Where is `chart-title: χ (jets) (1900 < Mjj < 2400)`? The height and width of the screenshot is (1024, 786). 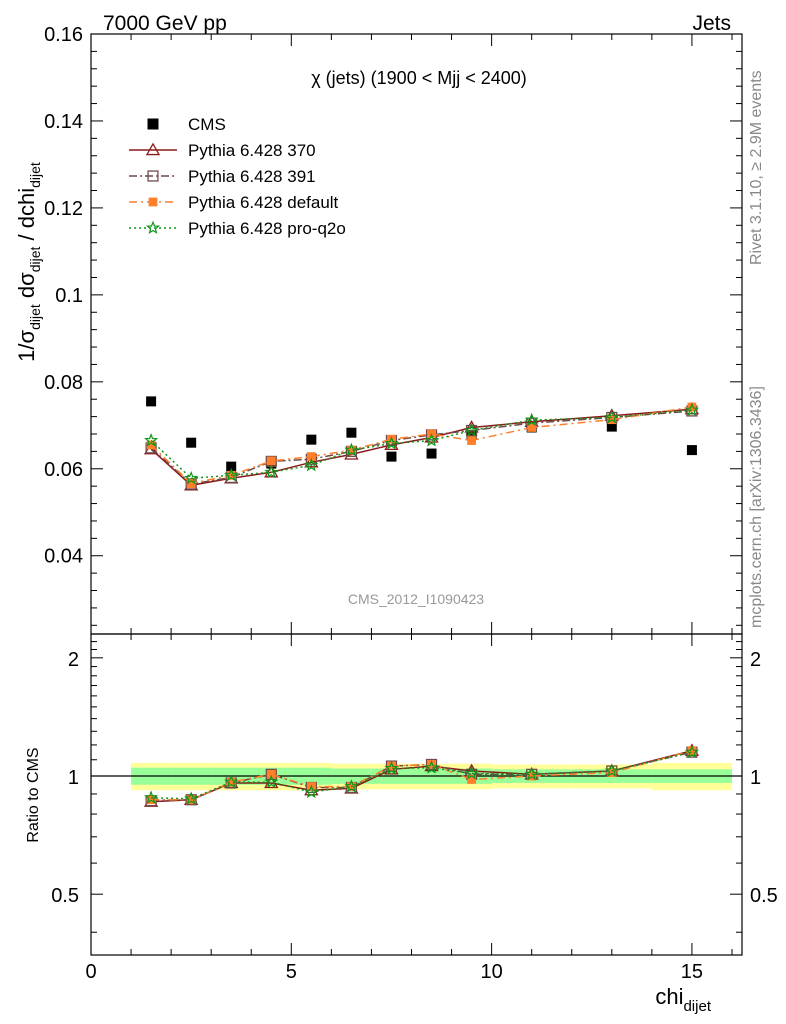
chart-title: χ (jets) (1900 < Mjj < 2400) is located at coordinates (419, 78).